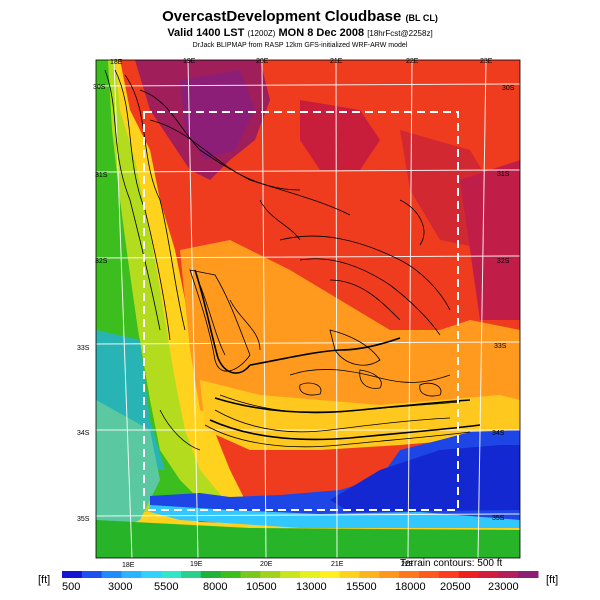 The image size is (600, 600). Describe the element at coordinates (300, 16) in the screenshot. I see `map-title: OvercastDevelopment Cloudbase (BL CL)` at that location.